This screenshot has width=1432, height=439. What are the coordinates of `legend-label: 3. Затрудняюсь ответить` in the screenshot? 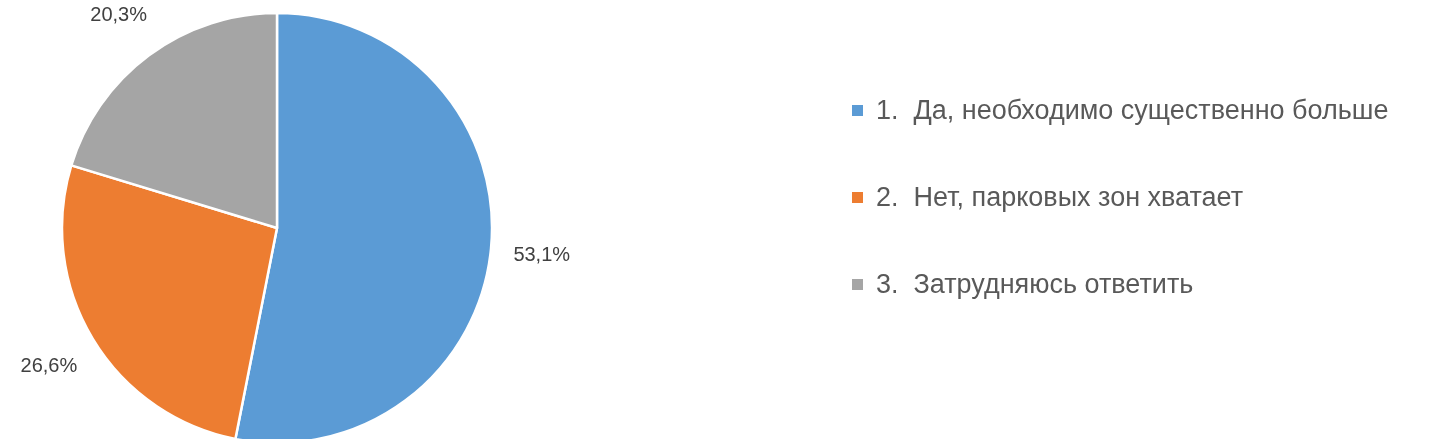 It's located at (1035, 284).